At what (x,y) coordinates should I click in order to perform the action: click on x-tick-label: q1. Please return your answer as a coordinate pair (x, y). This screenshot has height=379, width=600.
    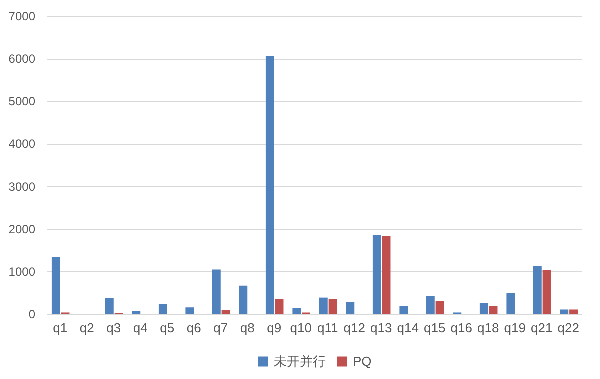
    Looking at the image, I should click on (60, 328).